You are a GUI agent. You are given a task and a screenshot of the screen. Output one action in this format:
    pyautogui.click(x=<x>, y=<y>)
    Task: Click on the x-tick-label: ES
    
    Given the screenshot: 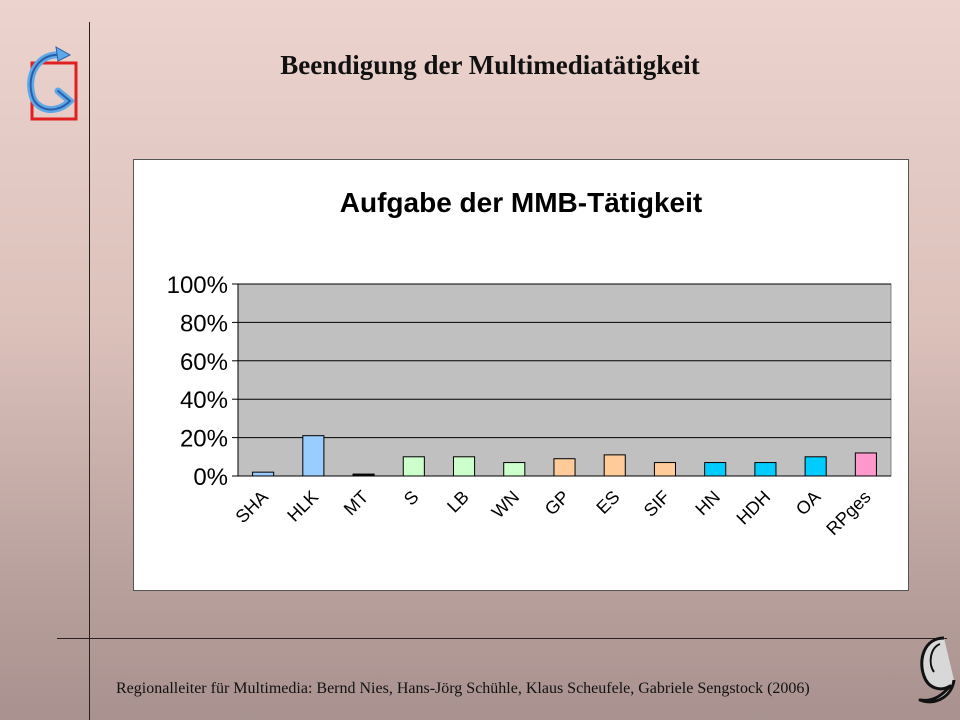 What is the action you would take?
    pyautogui.click(x=607, y=502)
    